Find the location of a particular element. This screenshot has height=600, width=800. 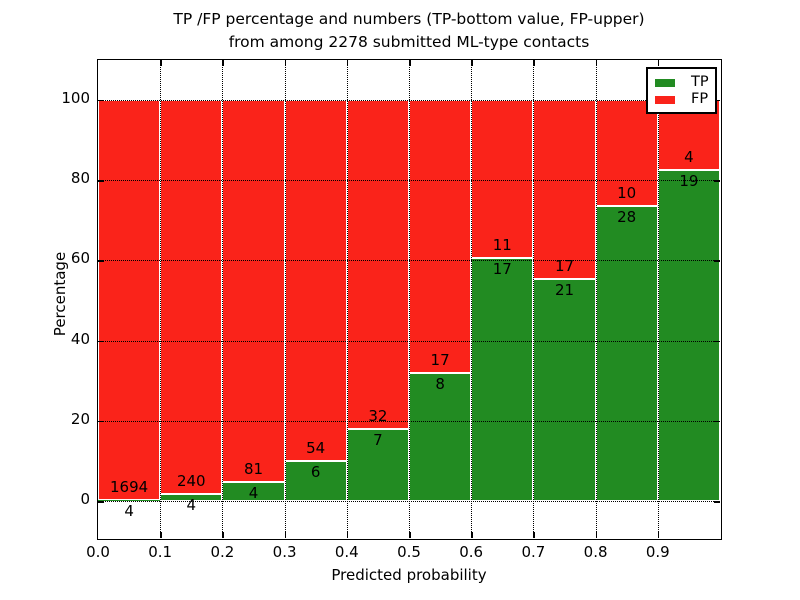

legend-swatch-tp is located at coordinates (665, 82).